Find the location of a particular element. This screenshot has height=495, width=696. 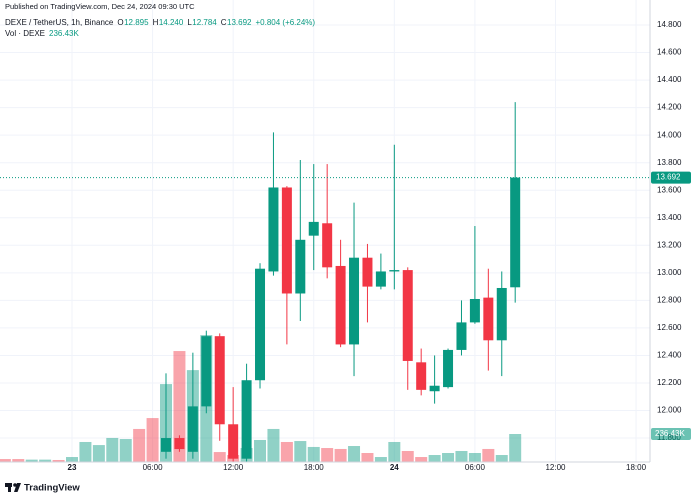

y-tick-label: 14.000 is located at coordinates (669, 134).